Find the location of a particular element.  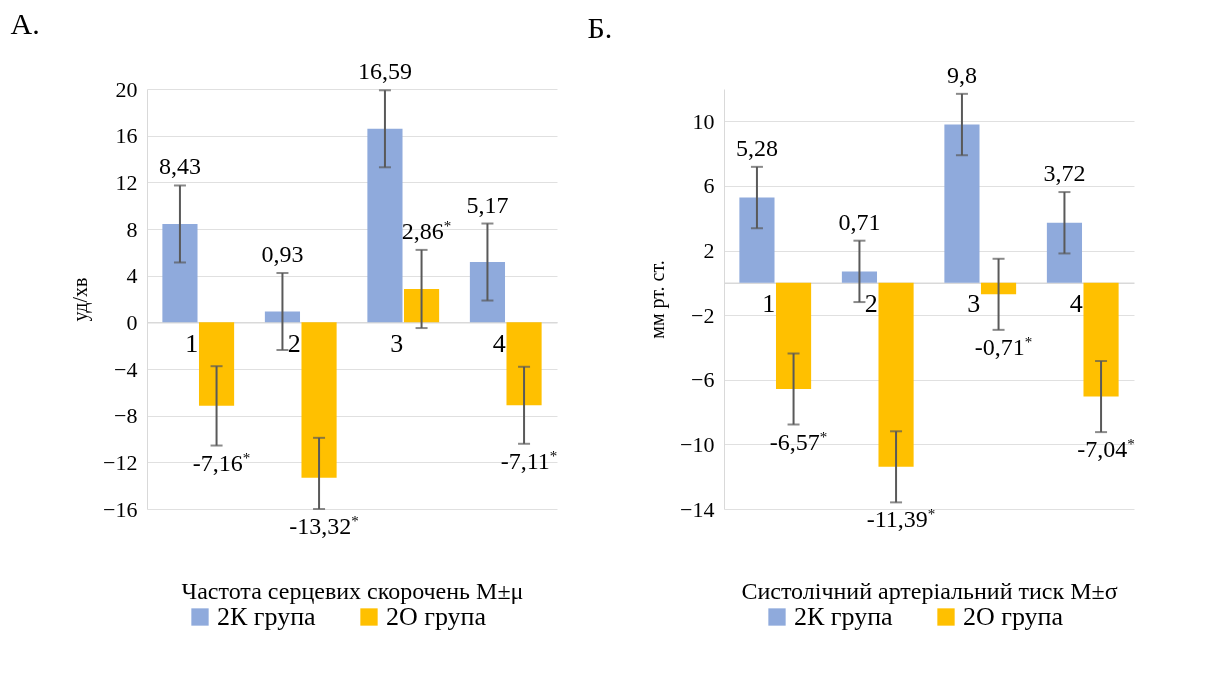

data-label: 0,71 is located at coordinates (859, 221).